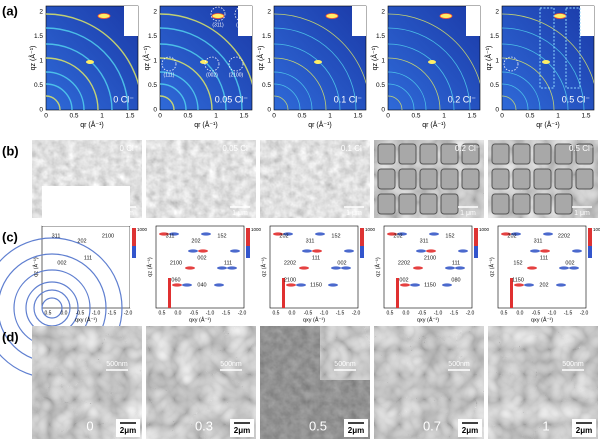  What do you see at coordinates (585, 116) in the screenshot?
I see `x-tick-label: 1.5` at bounding box center [585, 116].